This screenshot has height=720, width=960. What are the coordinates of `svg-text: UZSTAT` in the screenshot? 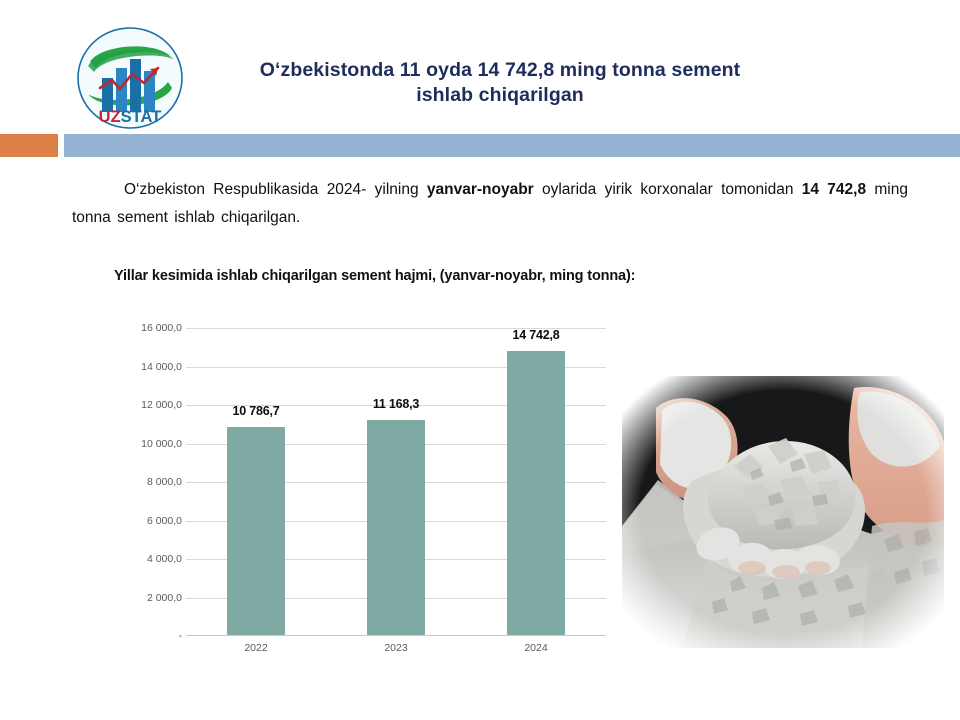 It's located at (130, 117).